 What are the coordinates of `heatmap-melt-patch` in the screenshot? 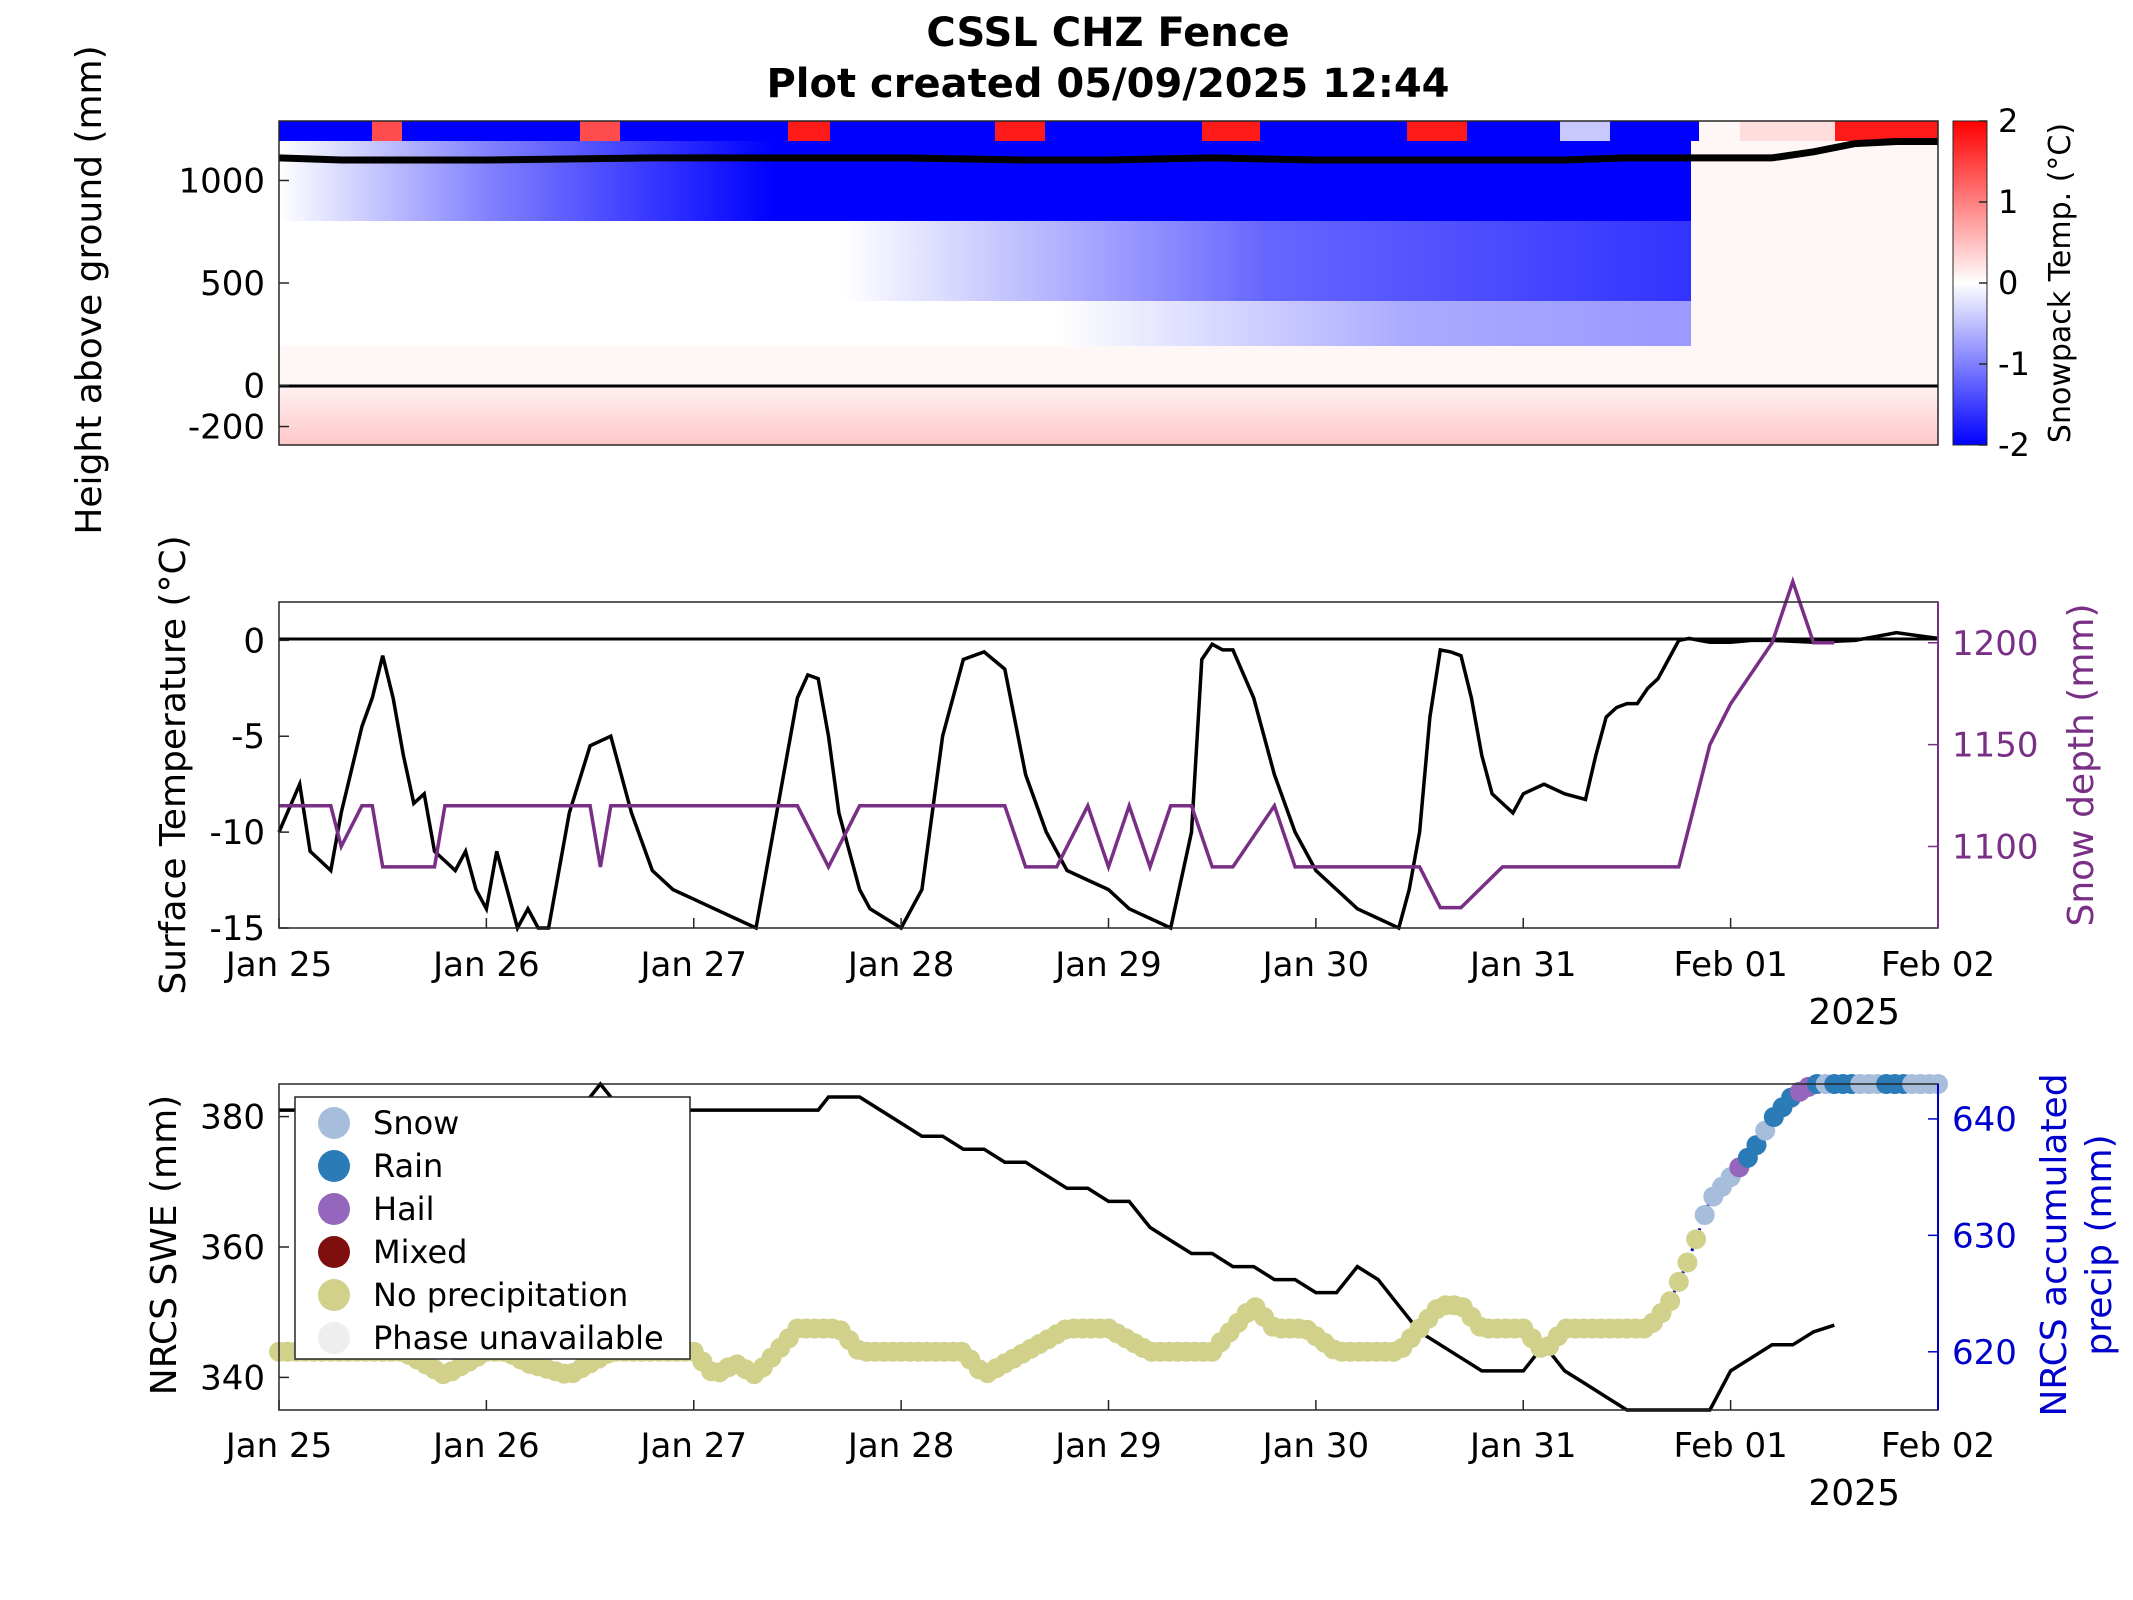 It's located at (1585, 131).